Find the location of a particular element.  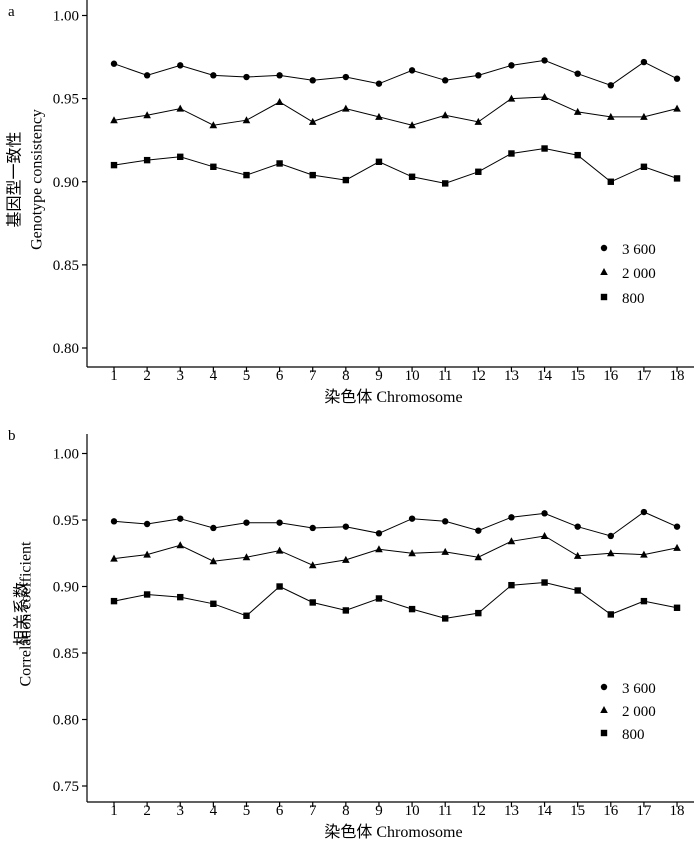

y-axis-title-cn: 基因型一致性 is located at coordinates (15, 179).